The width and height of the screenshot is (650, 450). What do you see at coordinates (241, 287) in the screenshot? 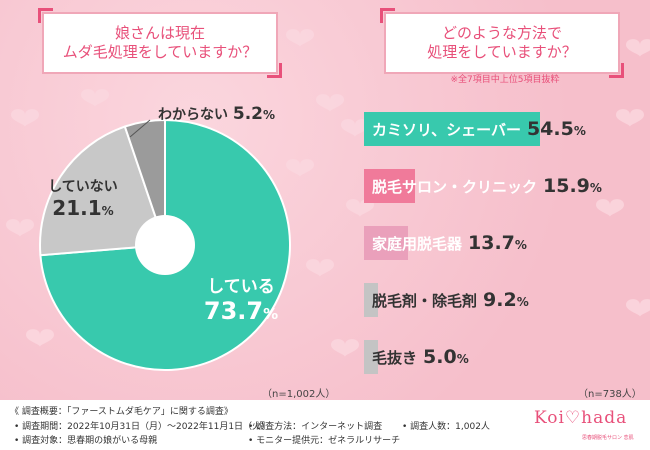
I see `pie-label-text: している` at bounding box center [241, 287].